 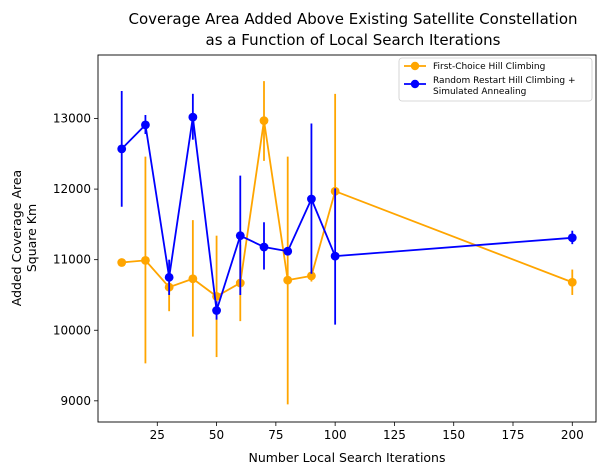 What do you see at coordinates (72, 260) in the screenshot?
I see `y-tick-label: 11000` at bounding box center [72, 260].